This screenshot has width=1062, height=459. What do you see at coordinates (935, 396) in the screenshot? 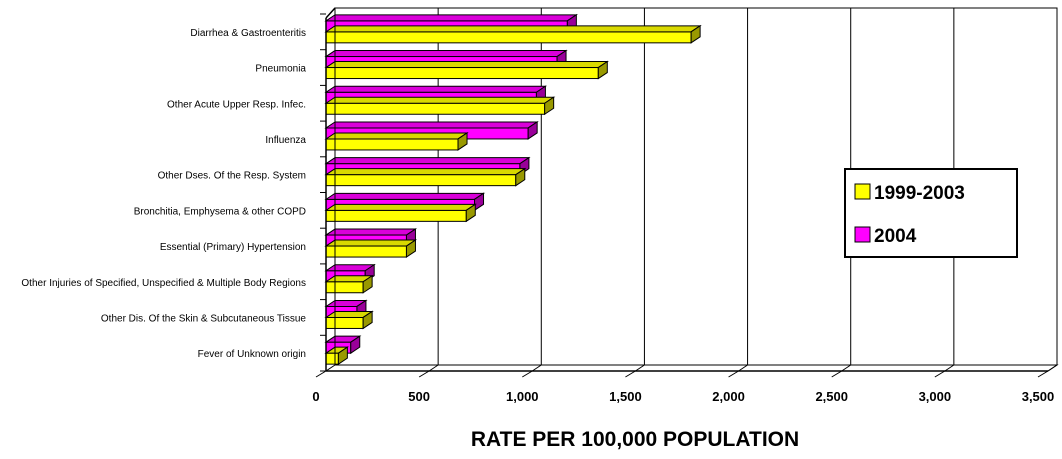
I see `x-tick-label: 3,000` at bounding box center [935, 396].